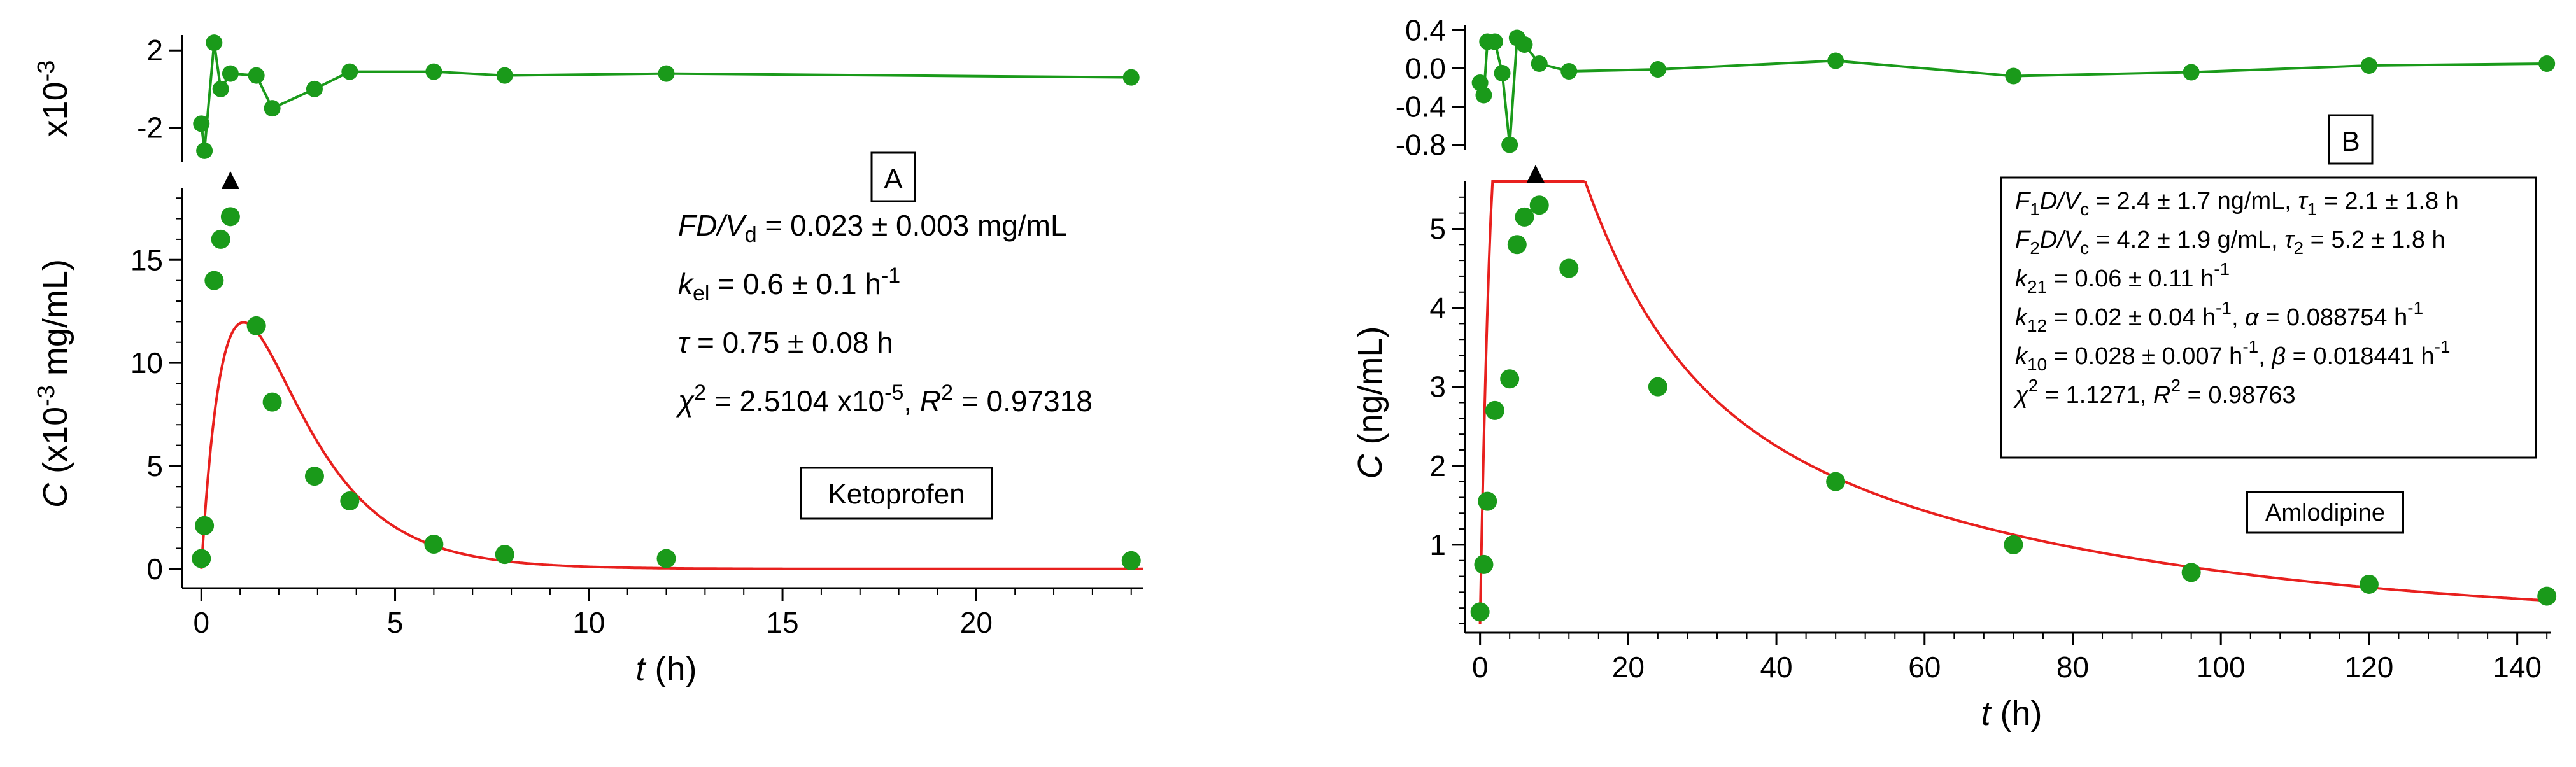 This screenshot has width=2576, height=767. What do you see at coordinates (701, 293) in the screenshot?
I see `subscript: el` at bounding box center [701, 293].